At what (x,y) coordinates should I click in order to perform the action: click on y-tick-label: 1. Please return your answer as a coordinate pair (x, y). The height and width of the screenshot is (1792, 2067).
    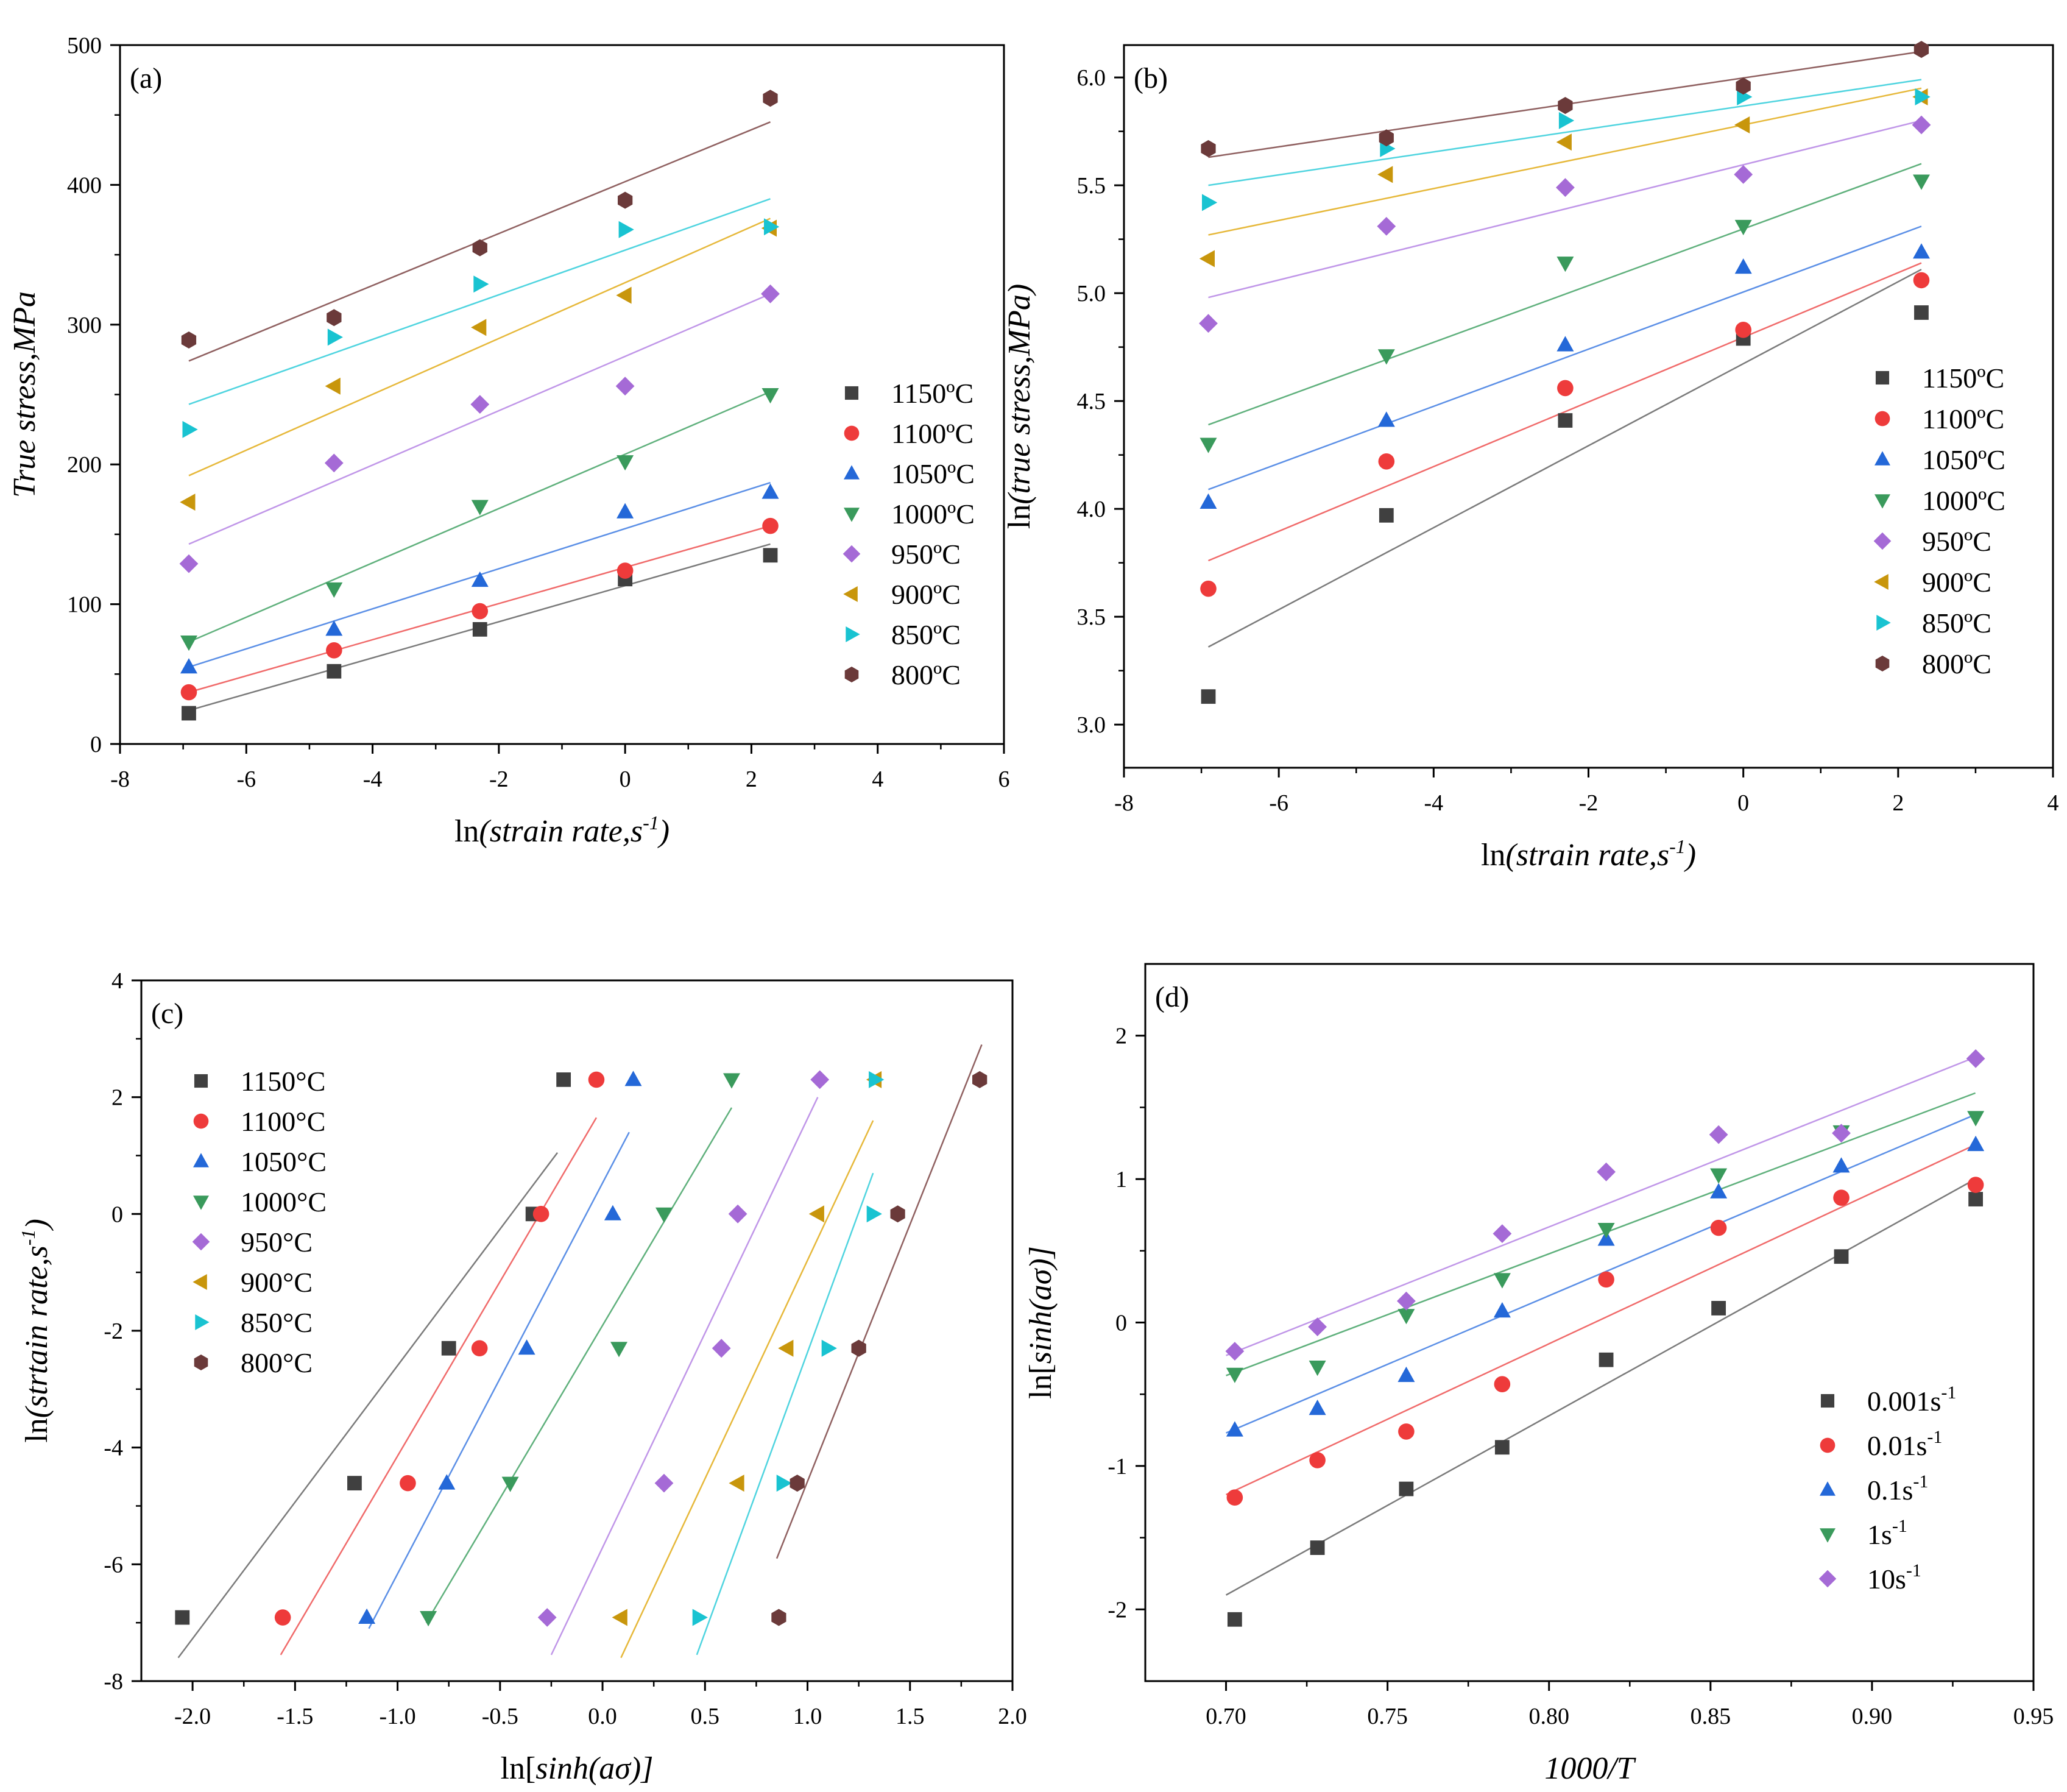
    Looking at the image, I should click on (1121, 1179).